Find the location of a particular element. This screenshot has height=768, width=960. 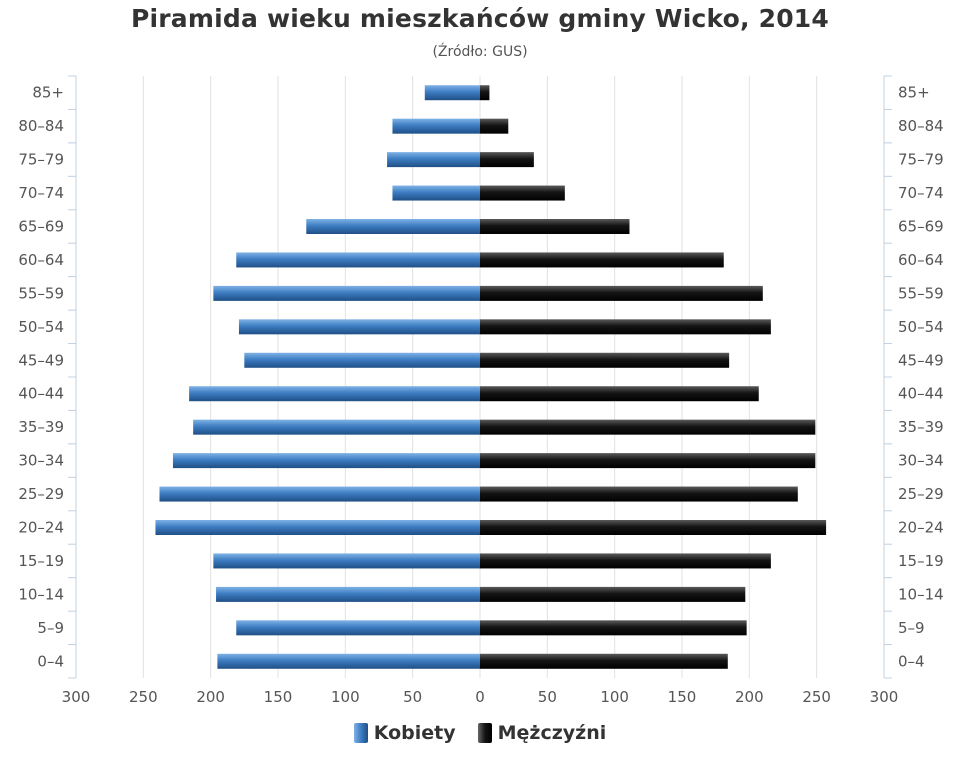

category-label-left-2: 75–79 is located at coordinates (41, 160).